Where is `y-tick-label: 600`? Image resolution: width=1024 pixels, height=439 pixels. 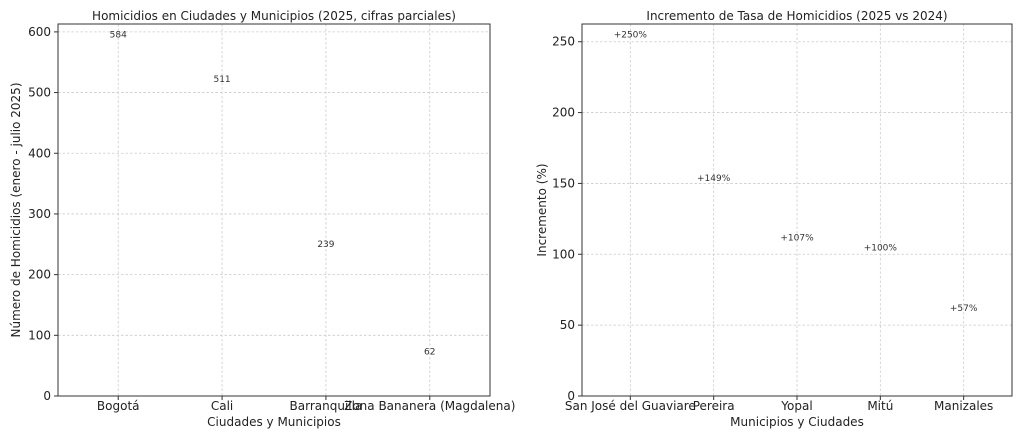
y-tick-label: 600 is located at coordinates (39, 32).